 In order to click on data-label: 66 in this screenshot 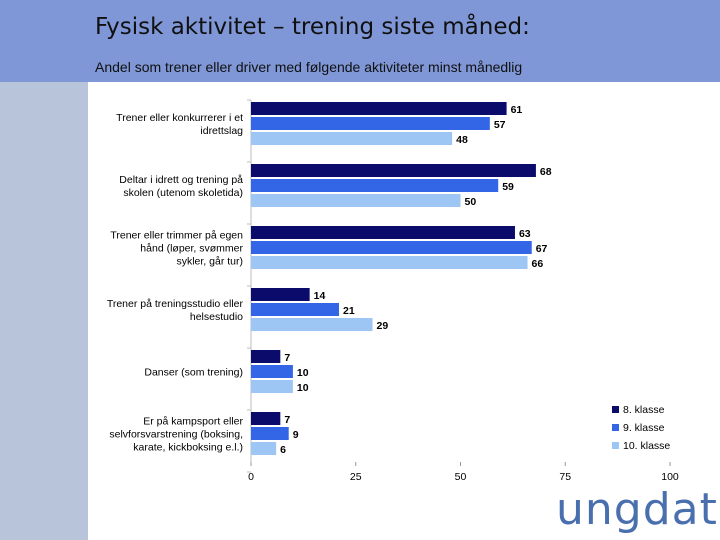, I will do `click(538, 264)`.